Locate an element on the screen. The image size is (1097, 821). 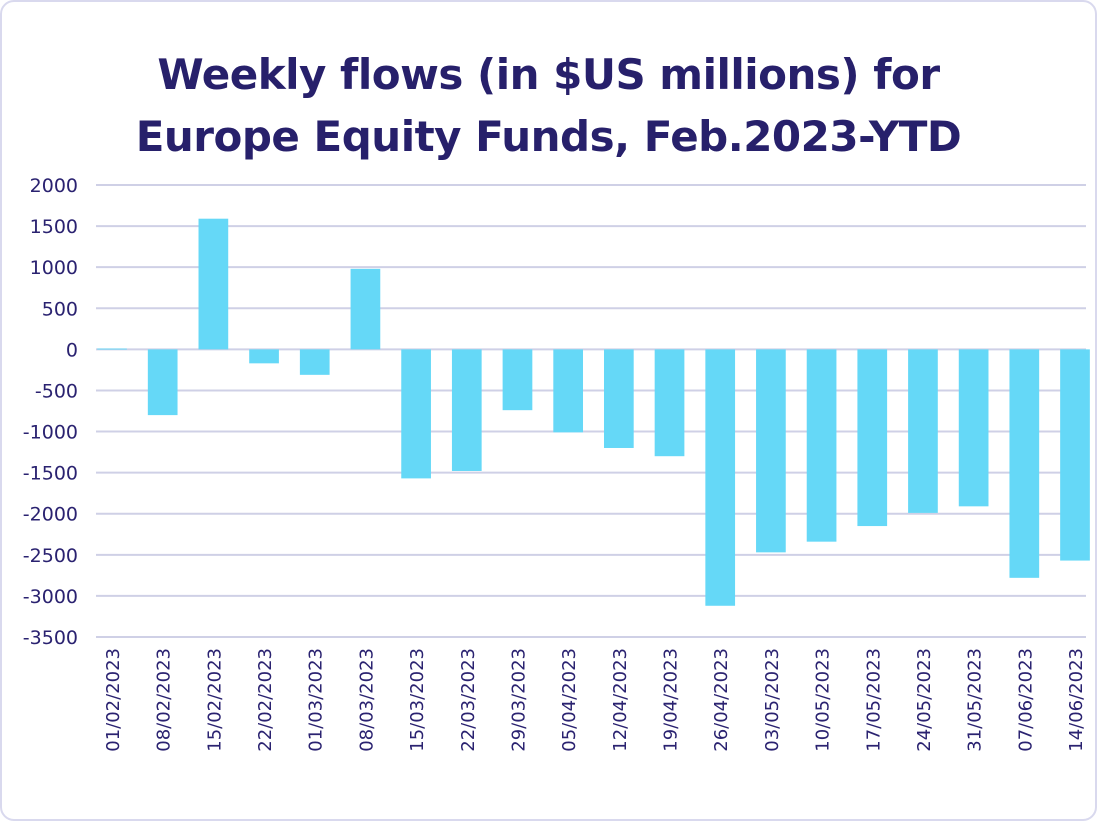
y-tick-label: 0 is located at coordinates (72, 350).